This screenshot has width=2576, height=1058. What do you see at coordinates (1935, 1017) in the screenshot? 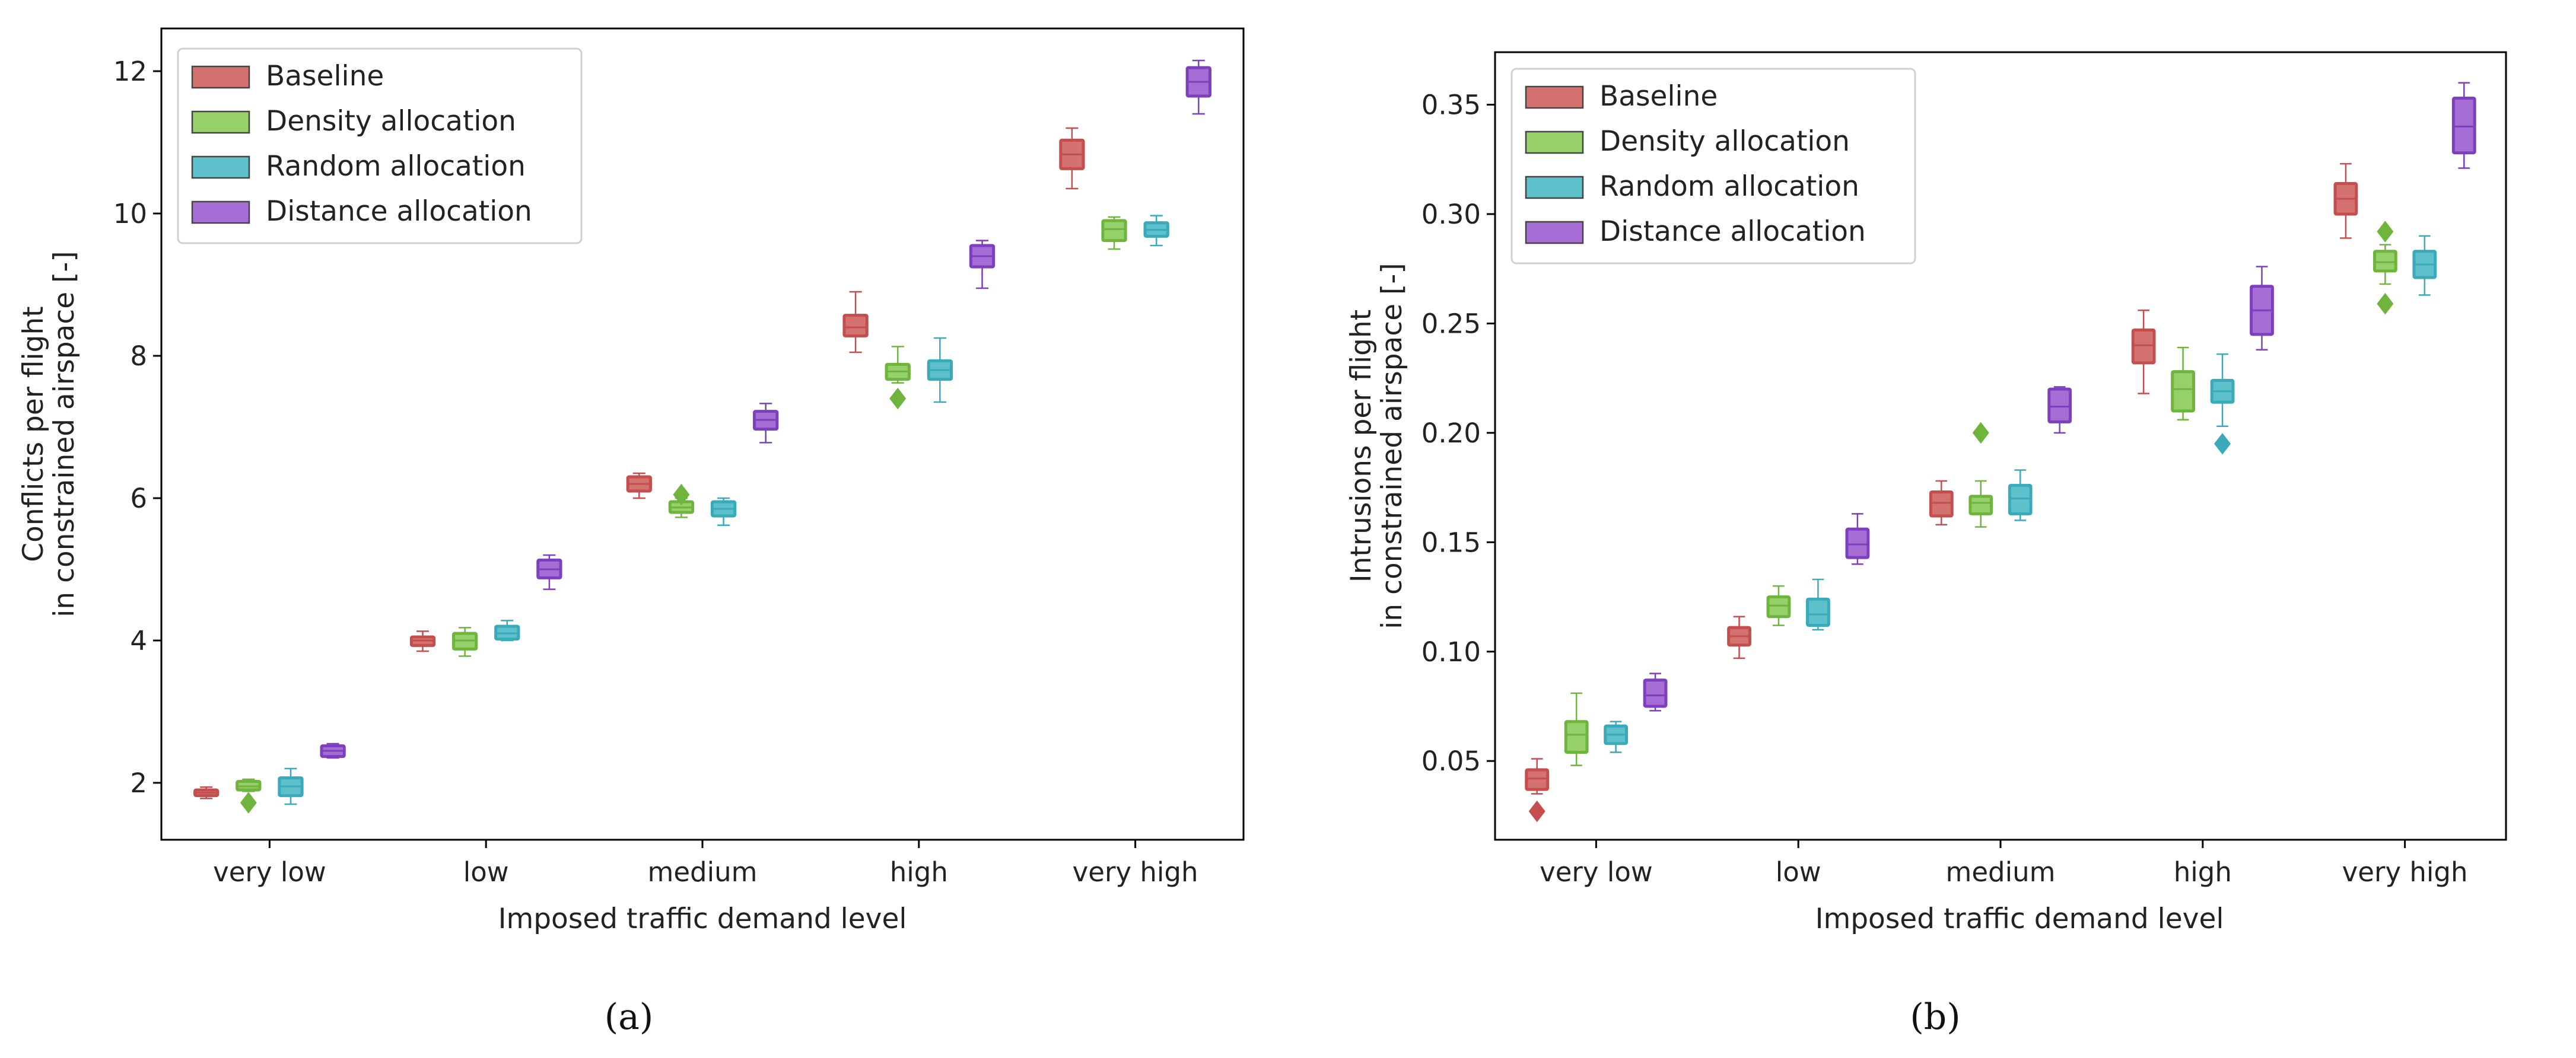
I see `panel-caption-b: (b)` at bounding box center [1935, 1017].